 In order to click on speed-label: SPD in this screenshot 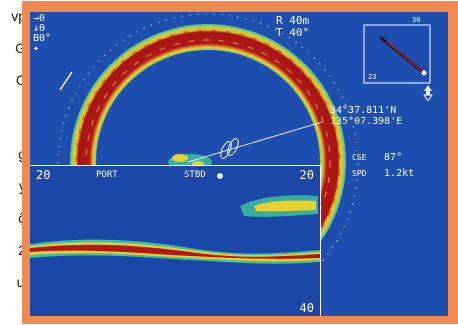, I will do `click(359, 173)`.